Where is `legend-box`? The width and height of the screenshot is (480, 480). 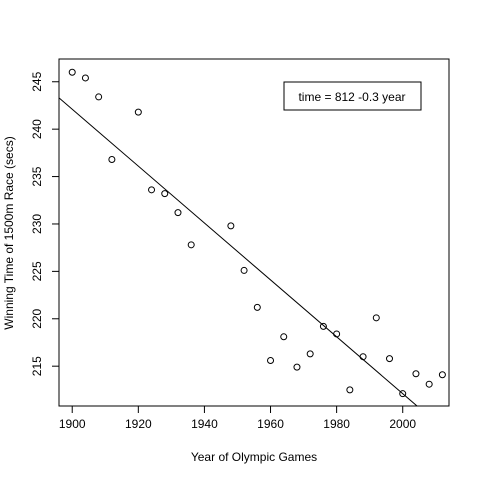
legend-box is located at coordinates (352, 96).